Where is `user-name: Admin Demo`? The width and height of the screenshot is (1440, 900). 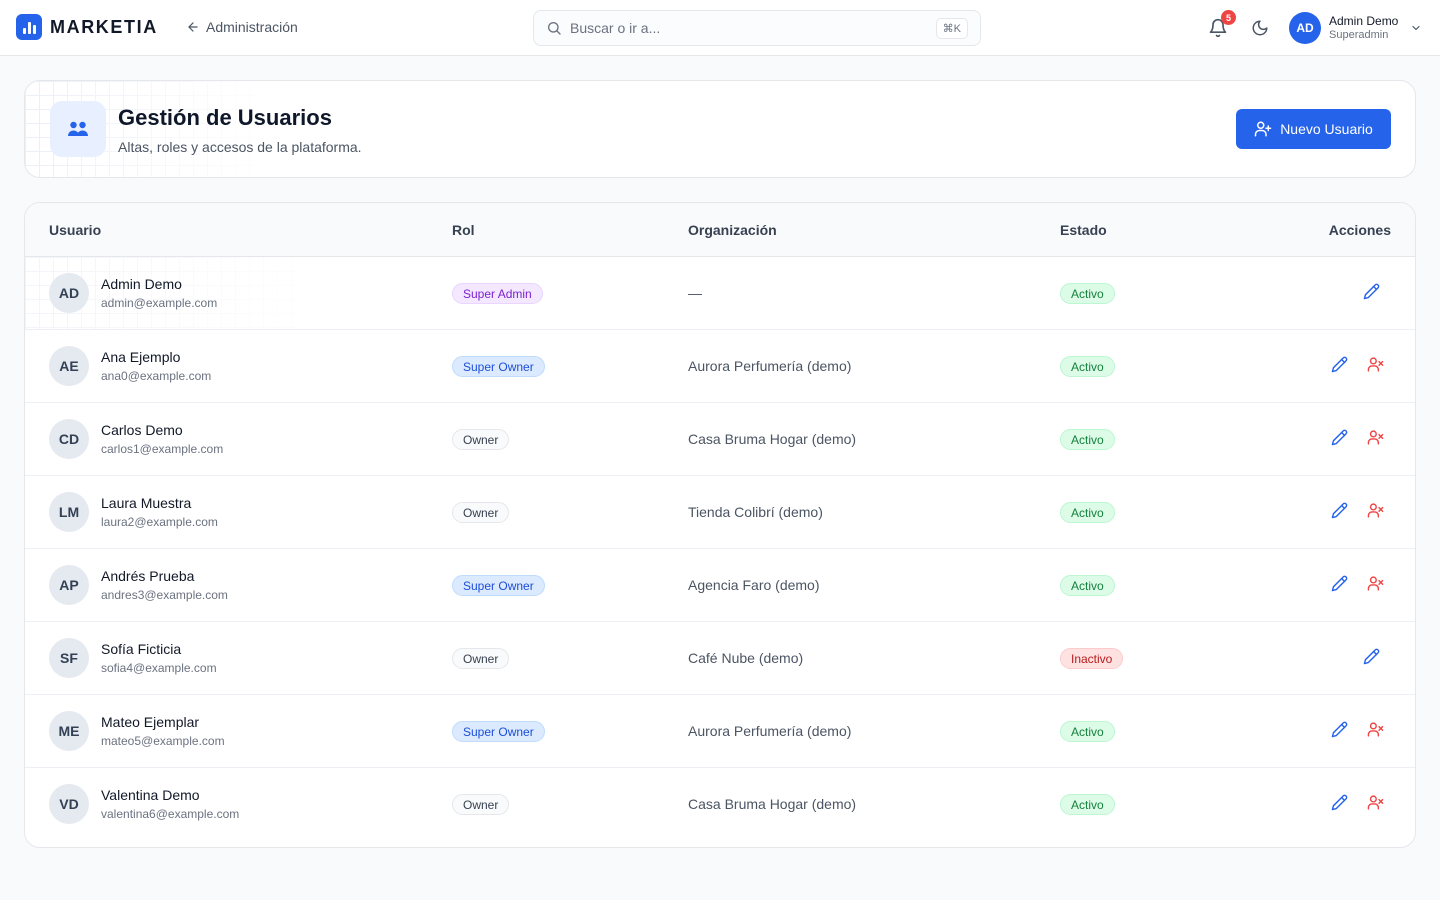
user-name: Admin Demo is located at coordinates (141, 284).